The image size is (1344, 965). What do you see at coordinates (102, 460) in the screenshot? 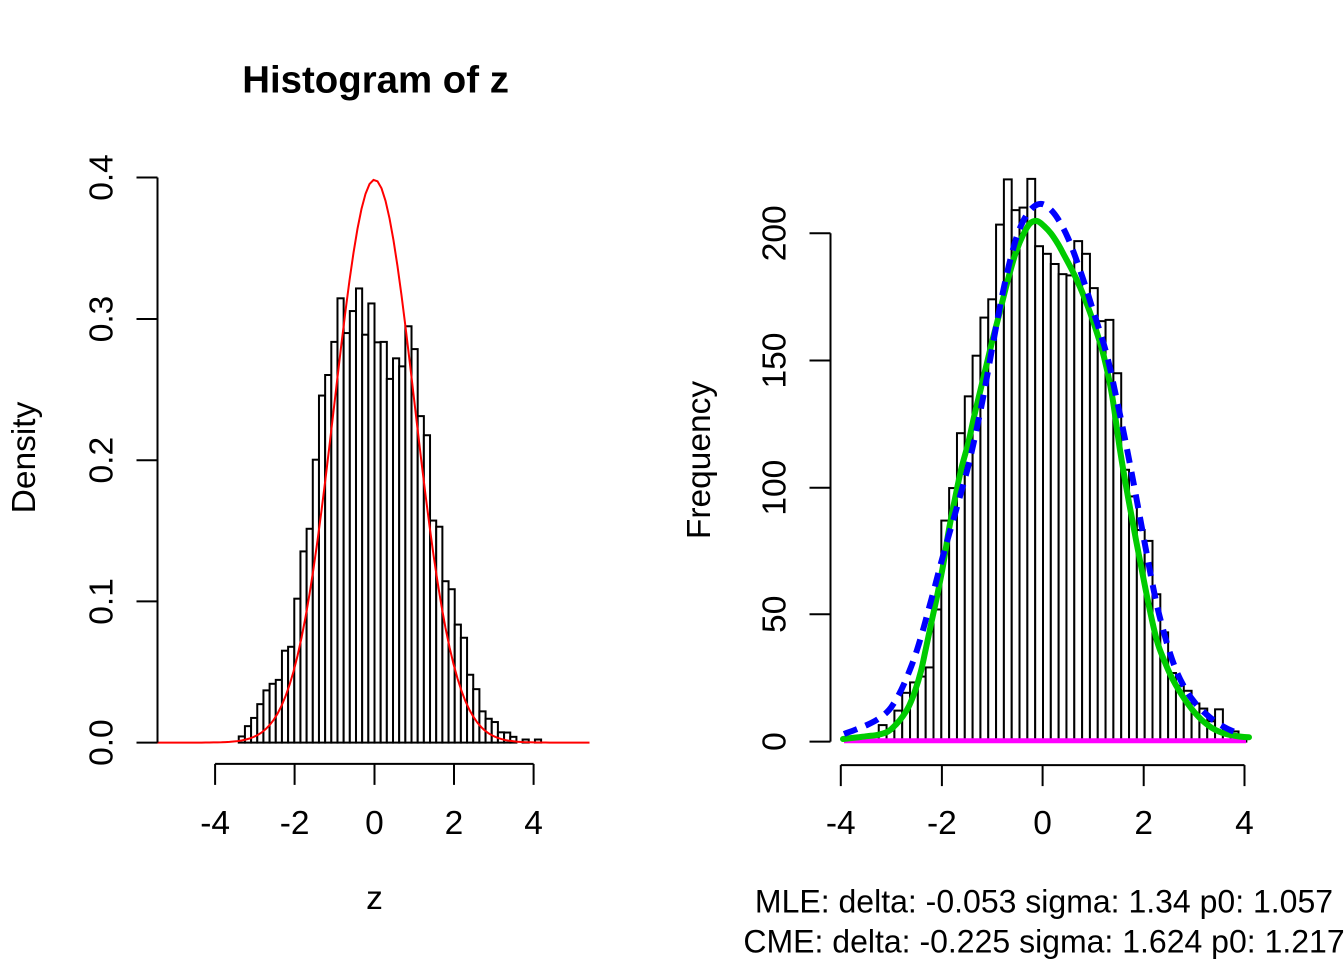
I see `svg-text: 0.2` at bounding box center [102, 460].